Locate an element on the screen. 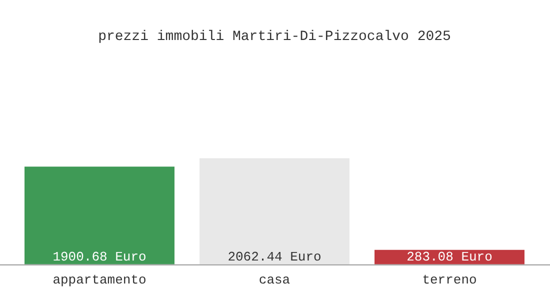 This screenshot has width=550, height=300. data-label: 1900.68 Euro is located at coordinates (99, 256).